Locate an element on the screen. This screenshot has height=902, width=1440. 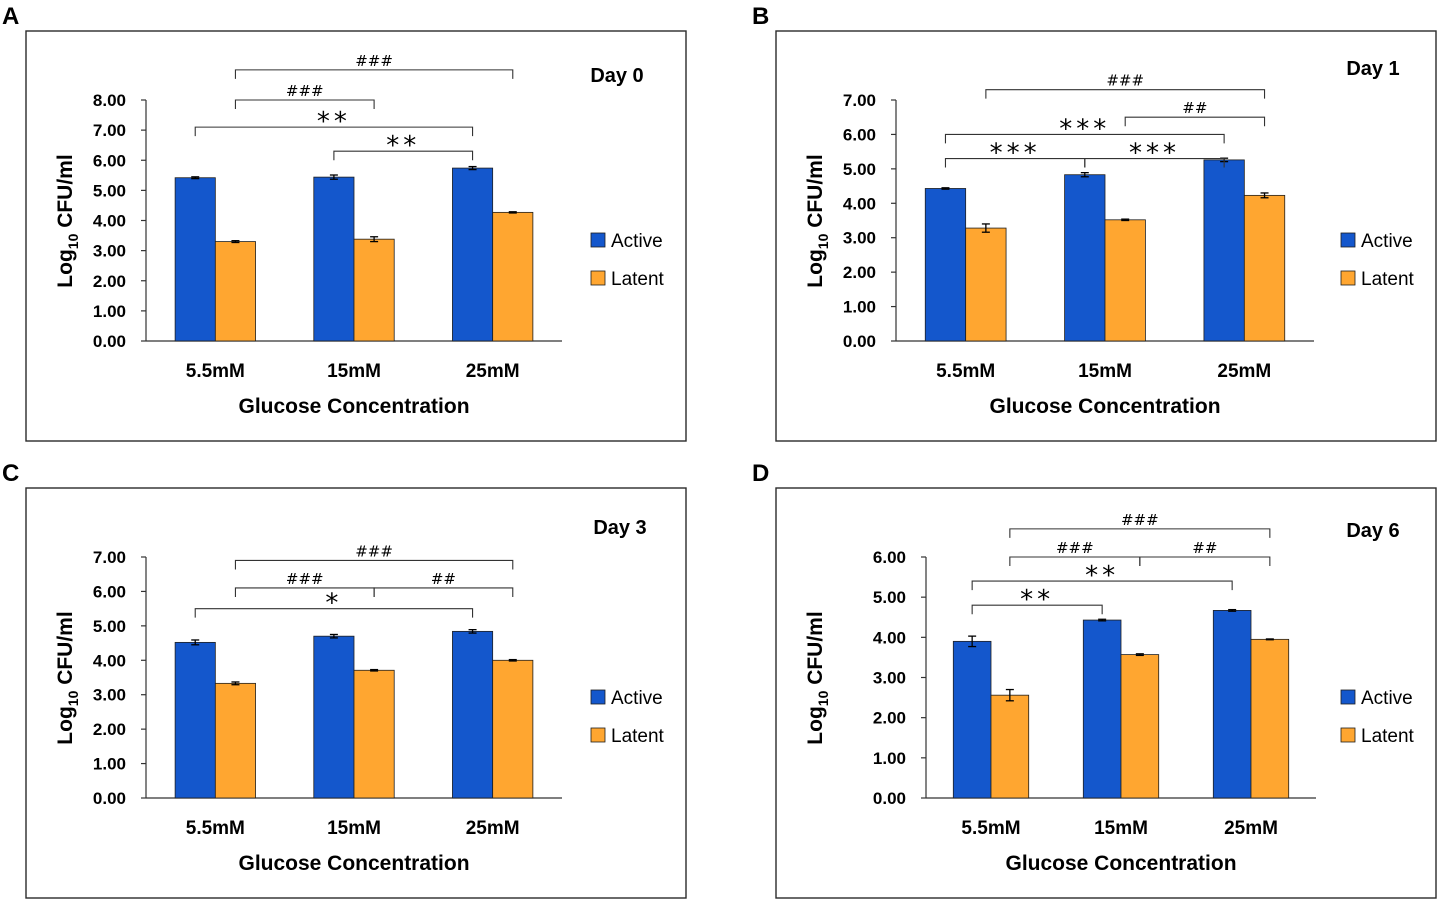
y-tick-label: 3.00 is located at coordinates (109, 251).